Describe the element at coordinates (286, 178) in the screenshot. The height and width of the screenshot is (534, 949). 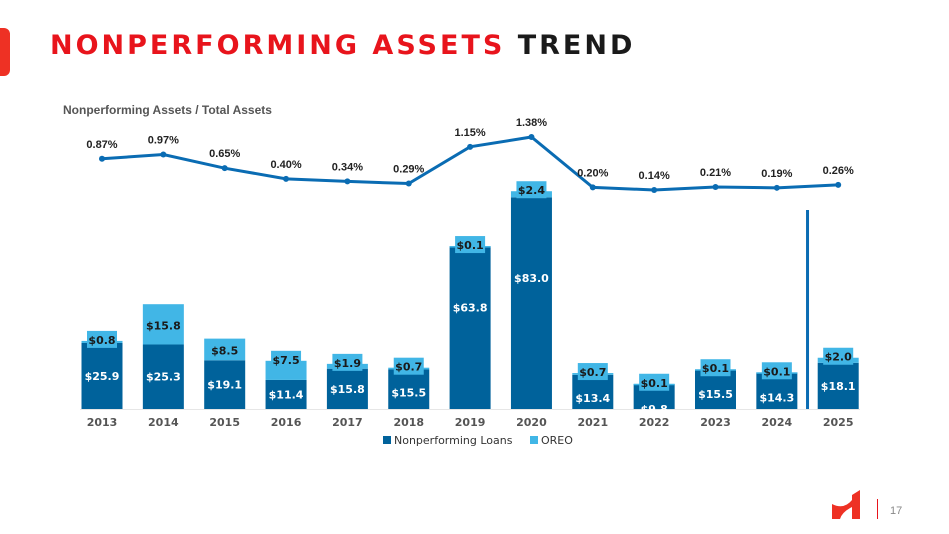
I see `line-point-2016` at that location.